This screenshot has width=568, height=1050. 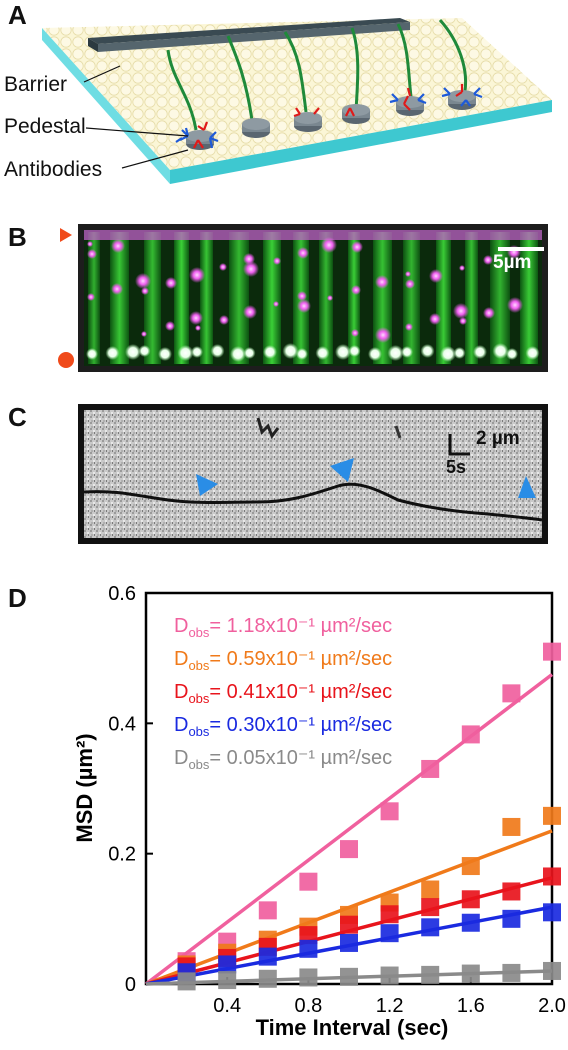 What do you see at coordinates (227, 1006) in the screenshot?
I see `x-tick-label: 0.4` at bounding box center [227, 1006].